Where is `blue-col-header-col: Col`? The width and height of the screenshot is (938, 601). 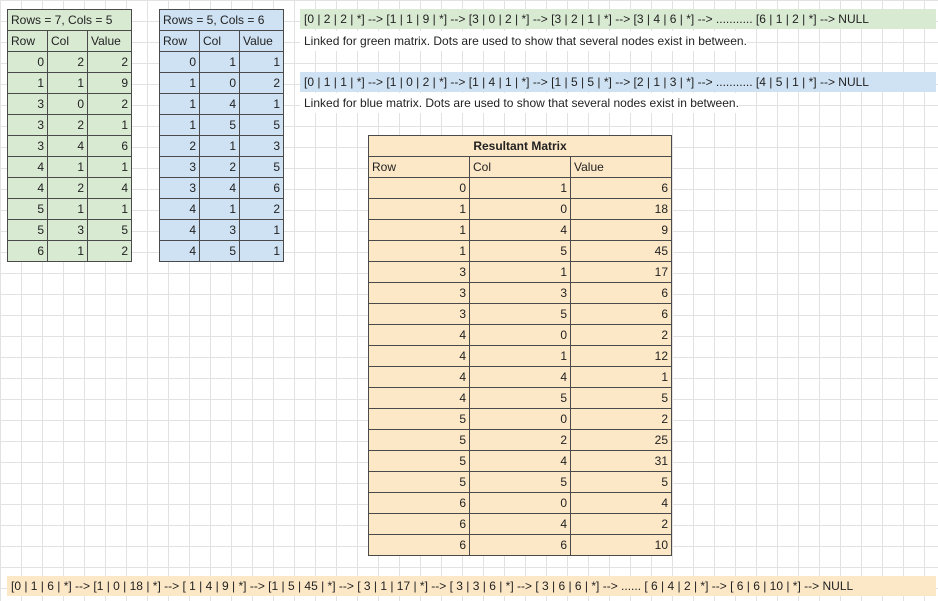 blue-col-header-col: Col is located at coordinates (219, 41).